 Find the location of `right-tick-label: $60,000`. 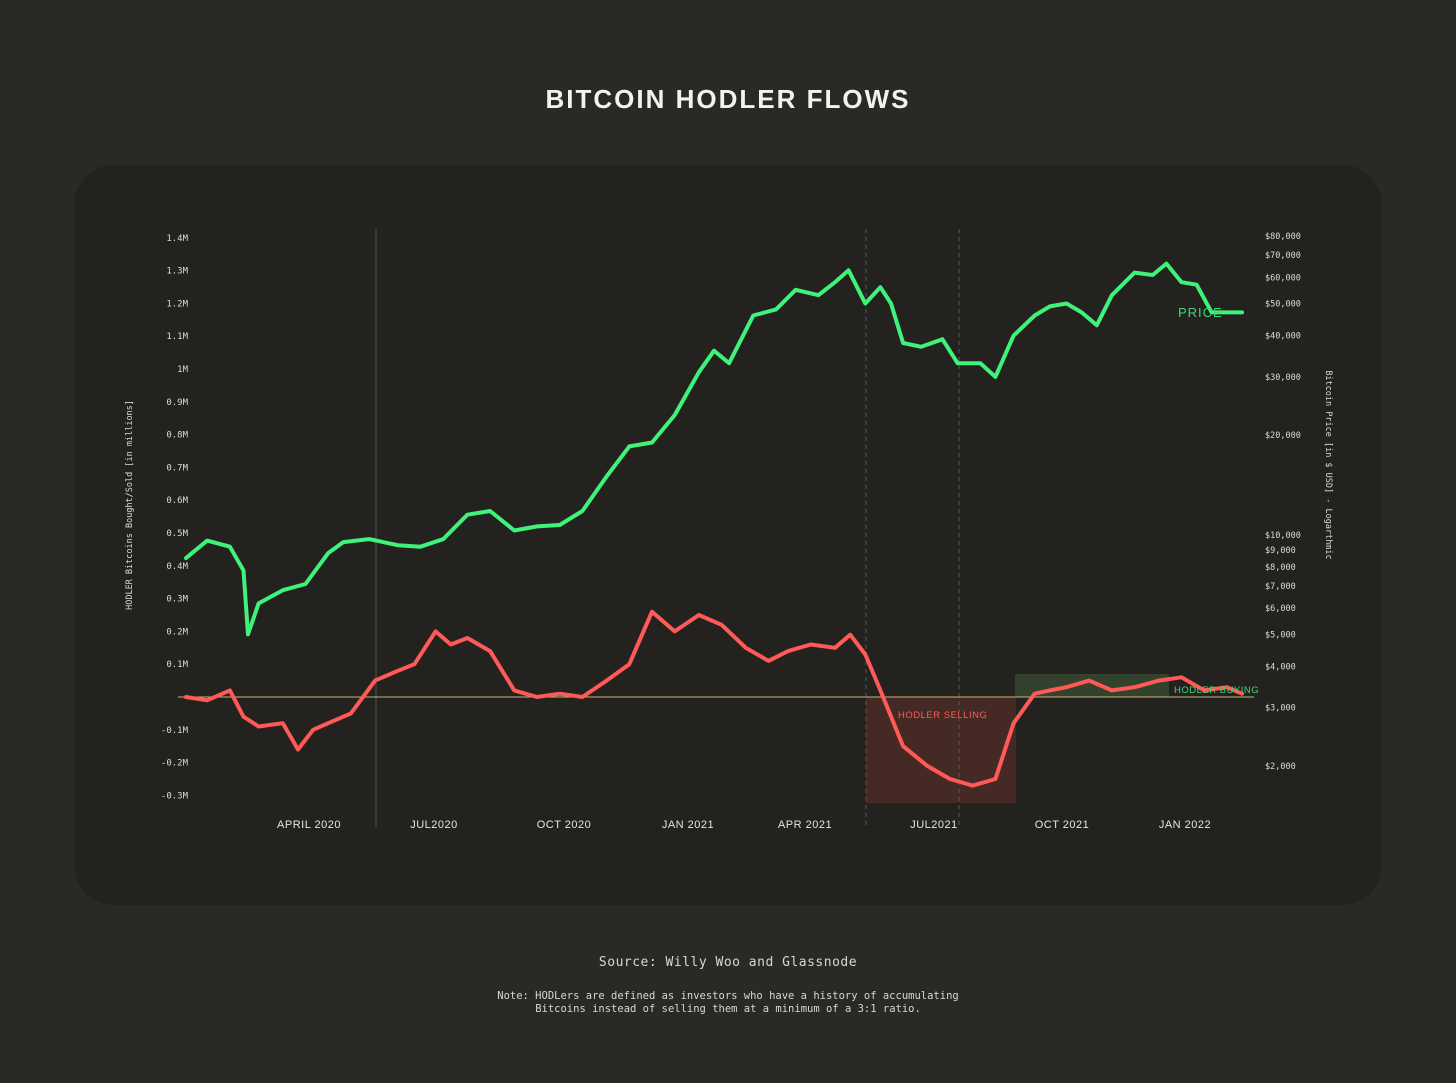

right-tick-label: $60,000 is located at coordinates (1283, 278).